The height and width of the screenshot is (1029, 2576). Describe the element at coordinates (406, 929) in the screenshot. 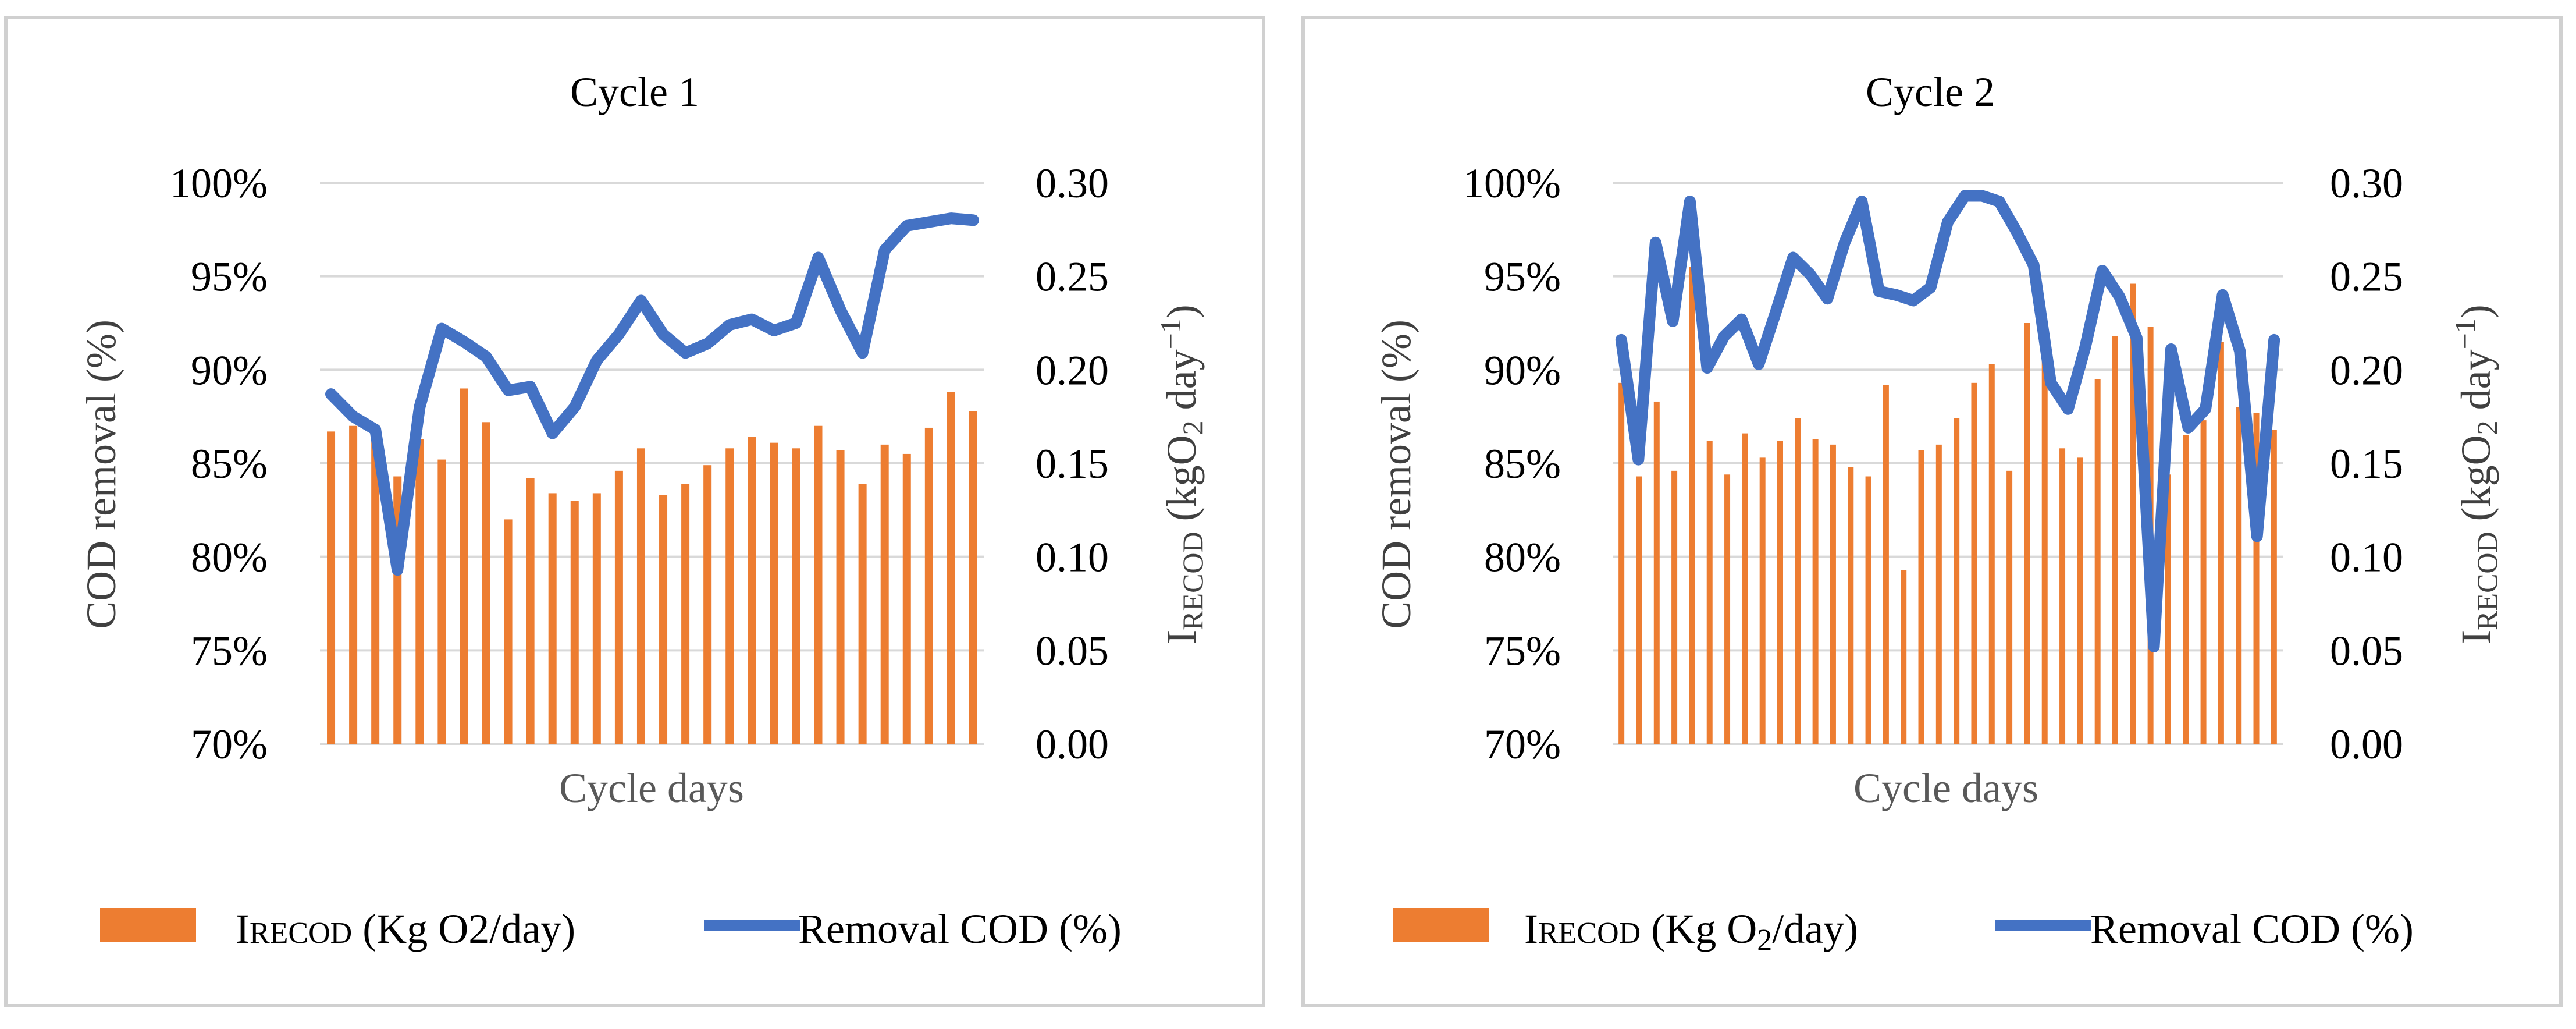

I see `legend-label-bar: IRECOD (Kg O2/day)` at that location.